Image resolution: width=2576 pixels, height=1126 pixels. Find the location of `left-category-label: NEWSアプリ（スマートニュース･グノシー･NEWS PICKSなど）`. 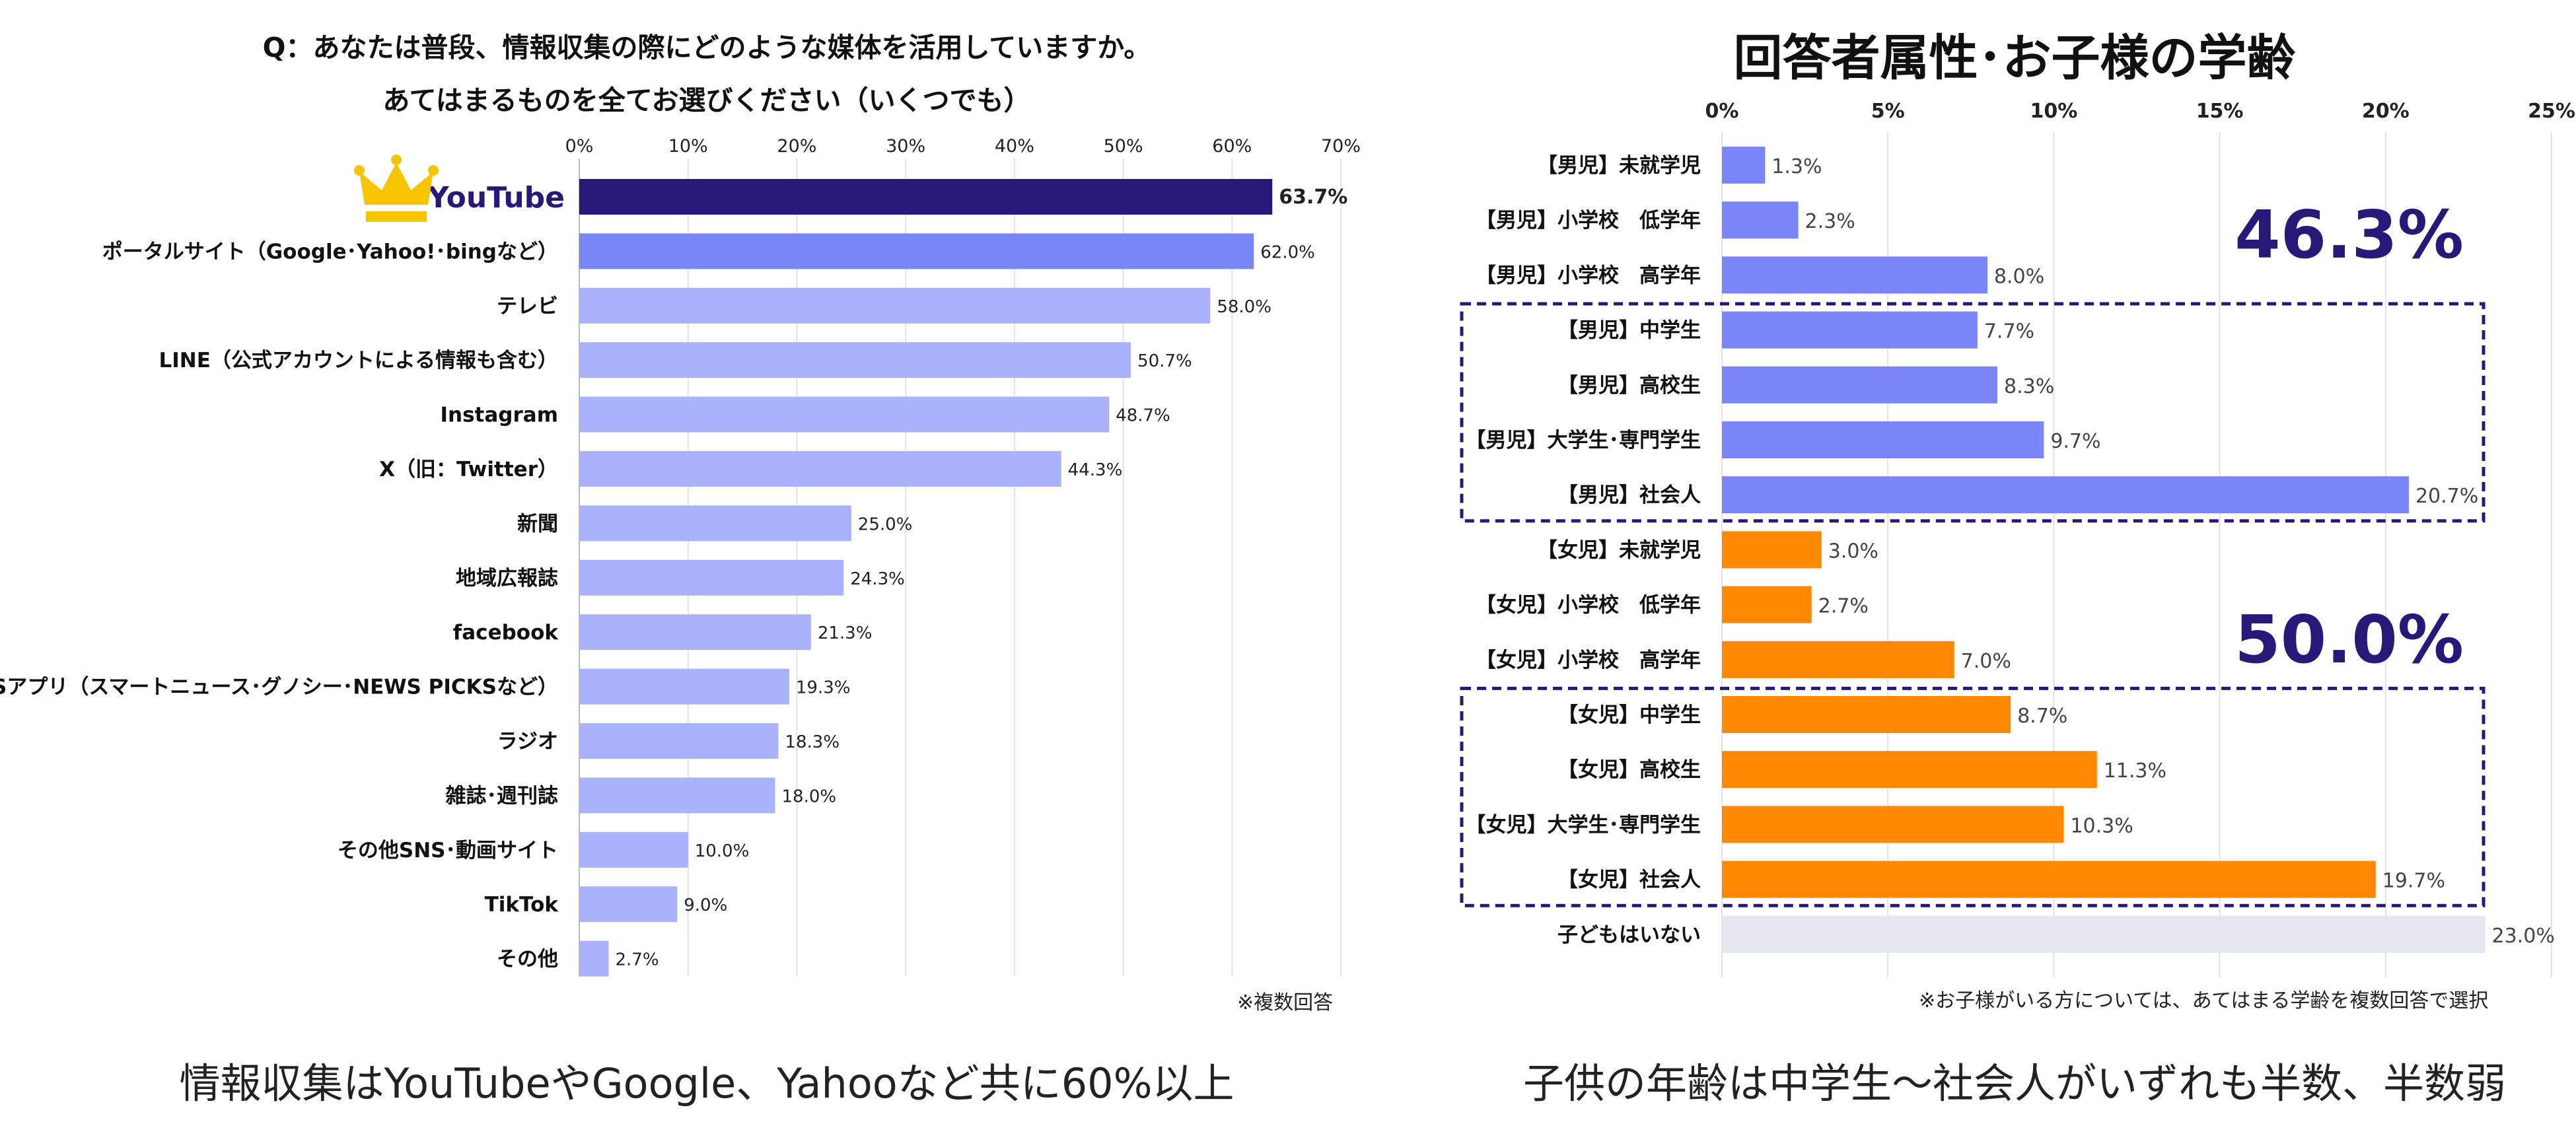

left-category-label: NEWSアプリ（スマートニュース･グノシー･NEWS PICKSなど） is located at coordinates (279, 687).